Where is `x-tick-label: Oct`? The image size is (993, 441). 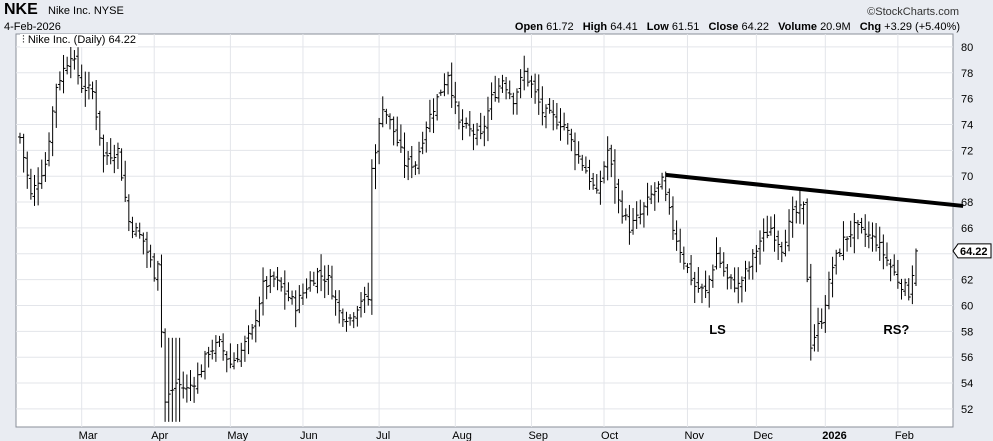 x-tick-label: Oct is located at coordinates (609, 435).